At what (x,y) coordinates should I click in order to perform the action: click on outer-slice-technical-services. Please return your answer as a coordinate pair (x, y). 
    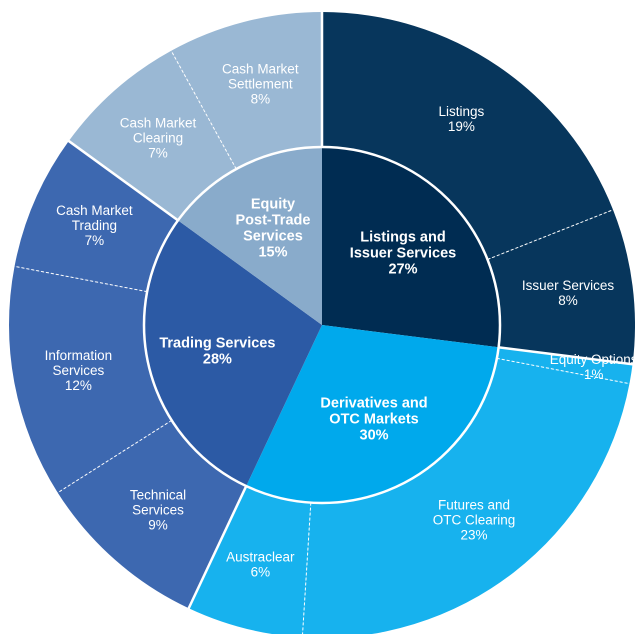
    Looking at the image, I should click on (152, 514).